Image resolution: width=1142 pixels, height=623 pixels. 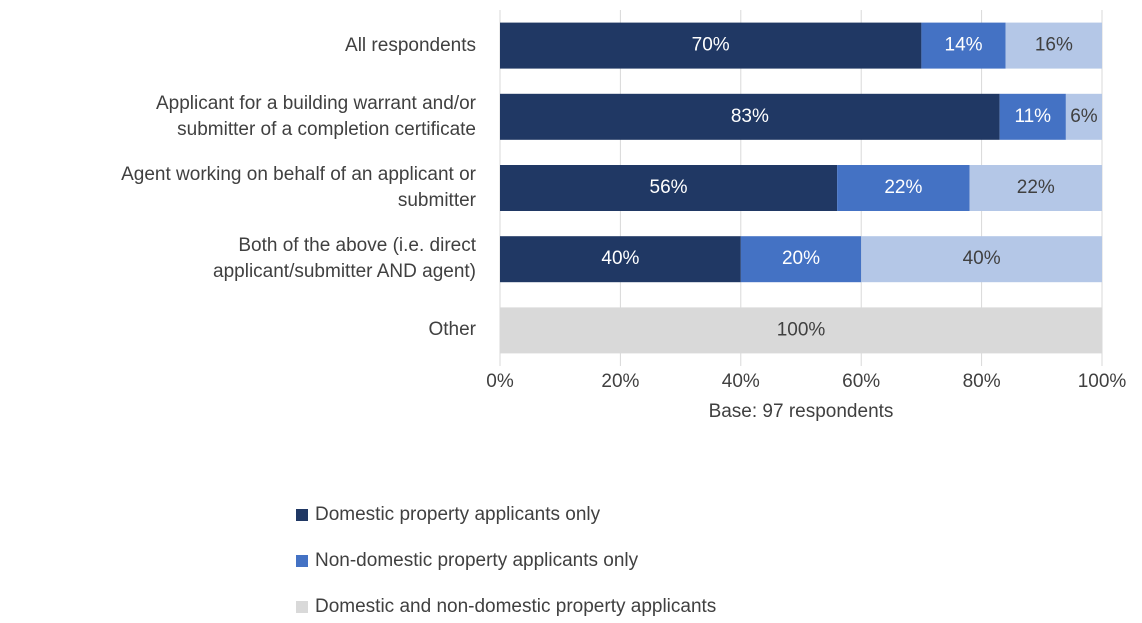 I want to click on x-tick-label: 0%, so click(x=500, y=381).